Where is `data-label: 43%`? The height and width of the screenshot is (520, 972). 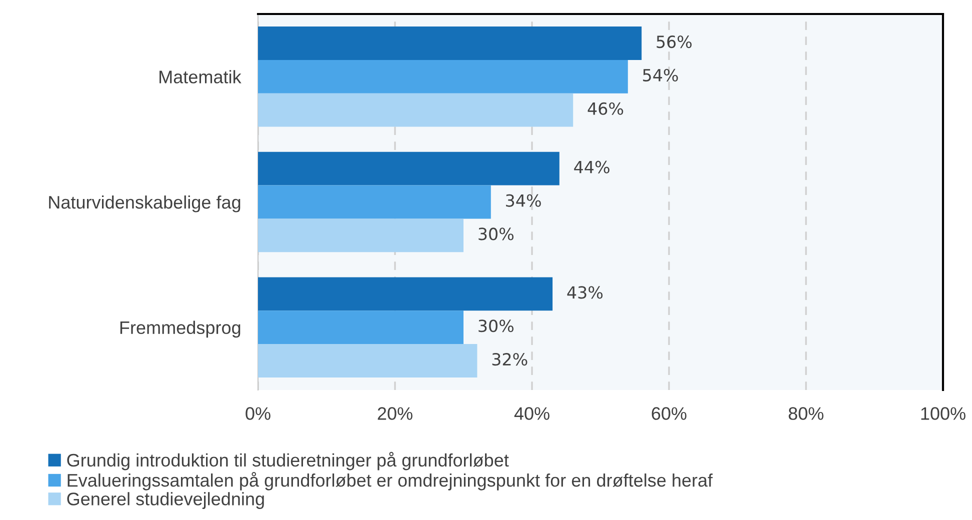 data-label: 43% is located at coordinates (585, 292).